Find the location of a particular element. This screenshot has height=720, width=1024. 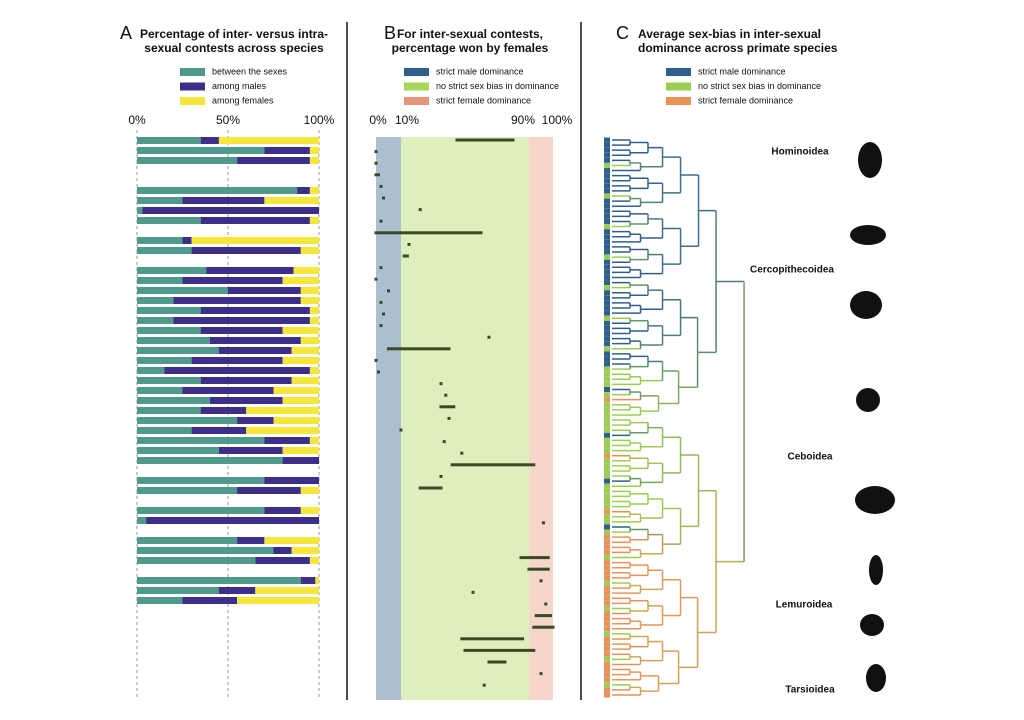

clade-label: Tarsioidea is located at coordinates (810, 690).